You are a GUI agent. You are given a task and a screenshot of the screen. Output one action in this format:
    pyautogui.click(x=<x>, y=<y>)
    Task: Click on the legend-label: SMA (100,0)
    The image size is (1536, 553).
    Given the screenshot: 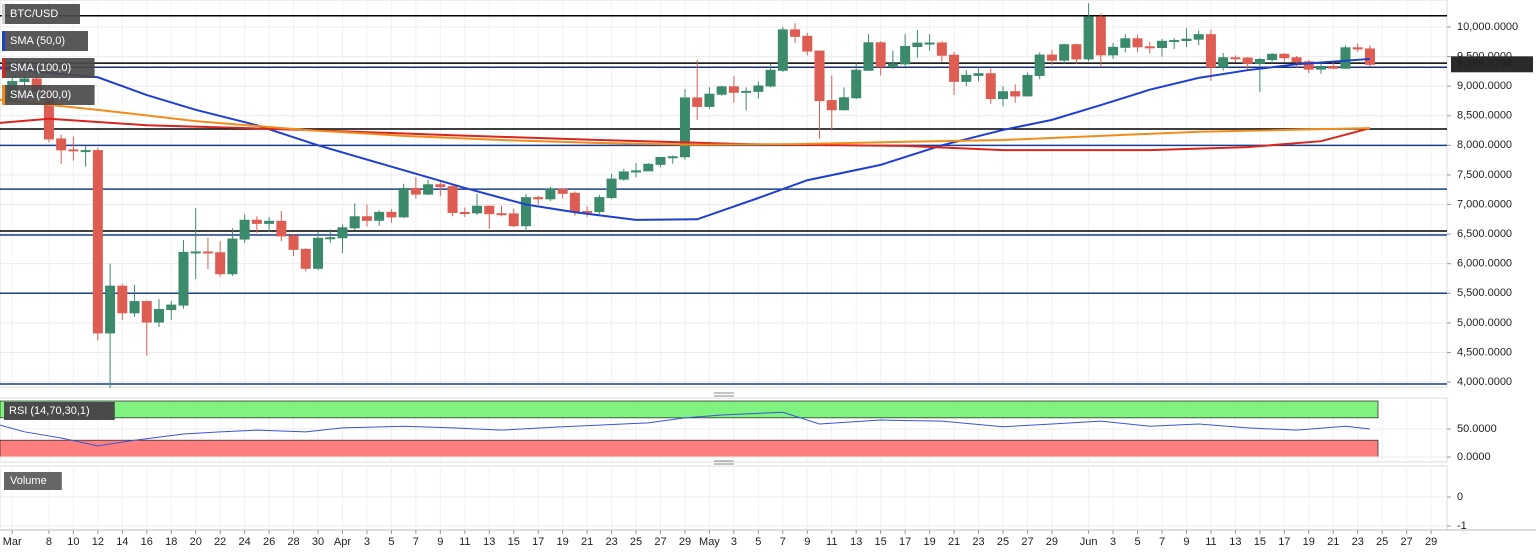 What is the action you would take?
    pyautogui.click(x=40, y=68)
    